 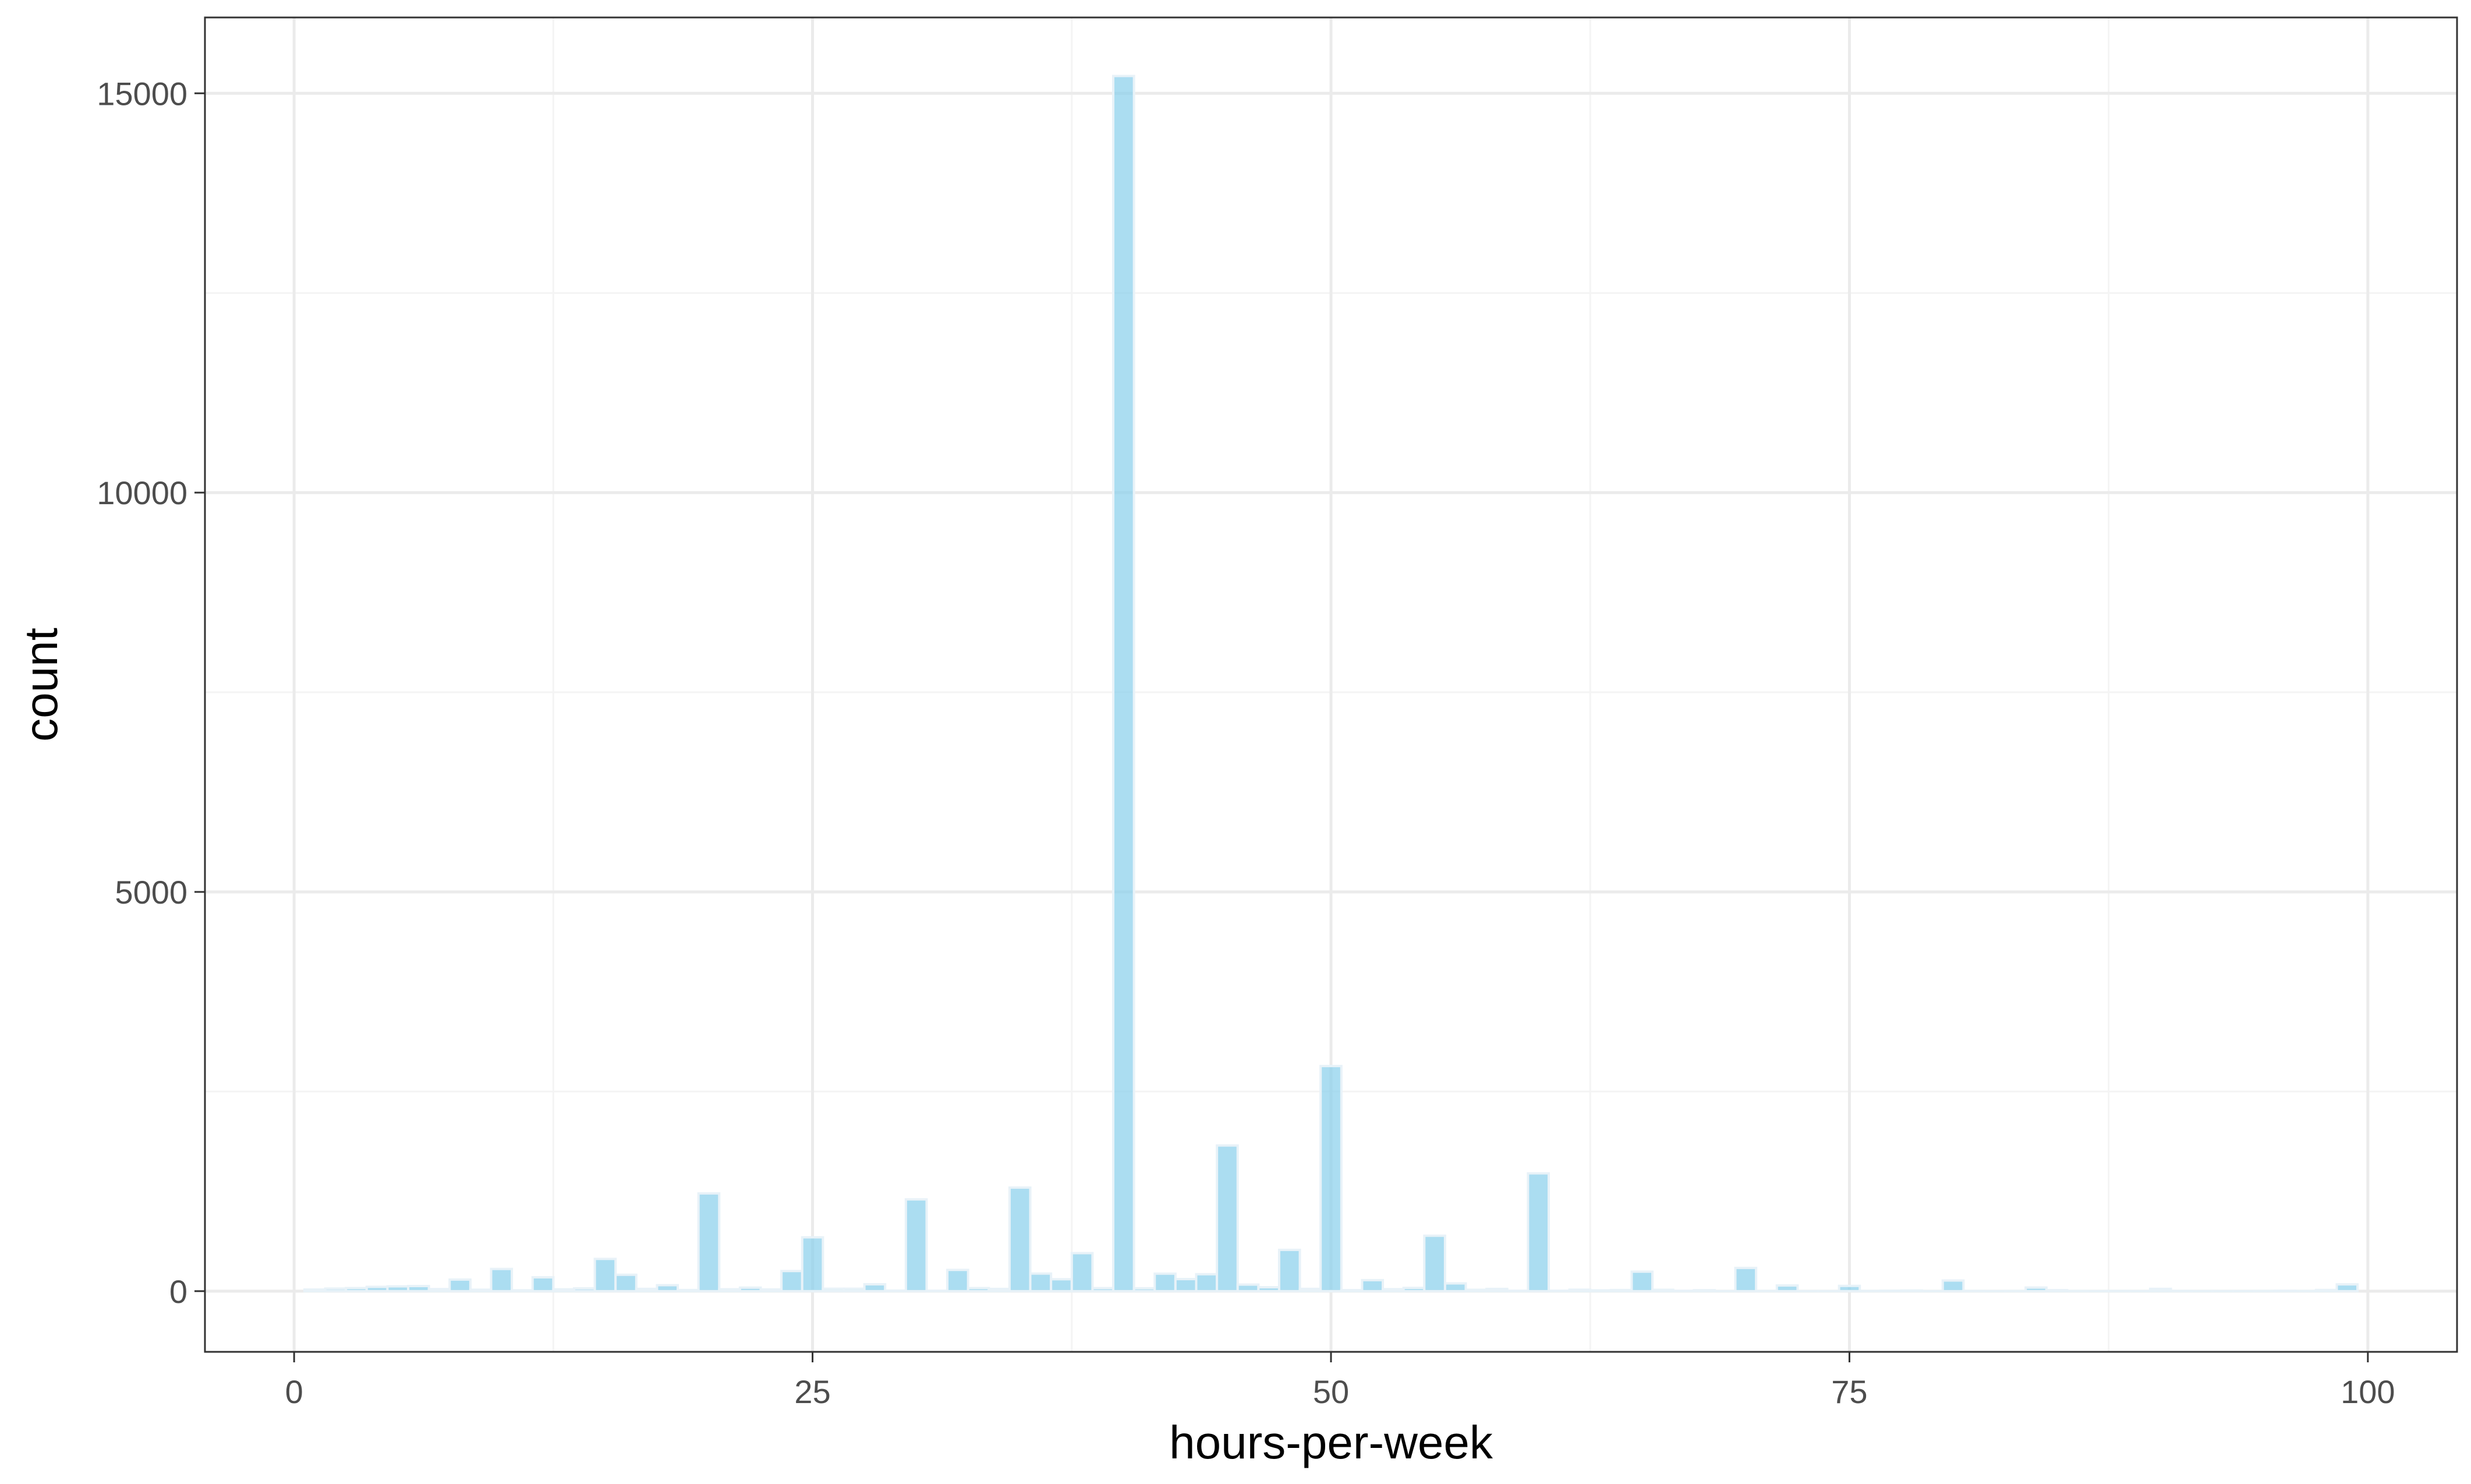 What do you see at coordinates (142, 93) in the screenshot?
I see `y-tick-label: 15000` at bounding box center [142, 93].